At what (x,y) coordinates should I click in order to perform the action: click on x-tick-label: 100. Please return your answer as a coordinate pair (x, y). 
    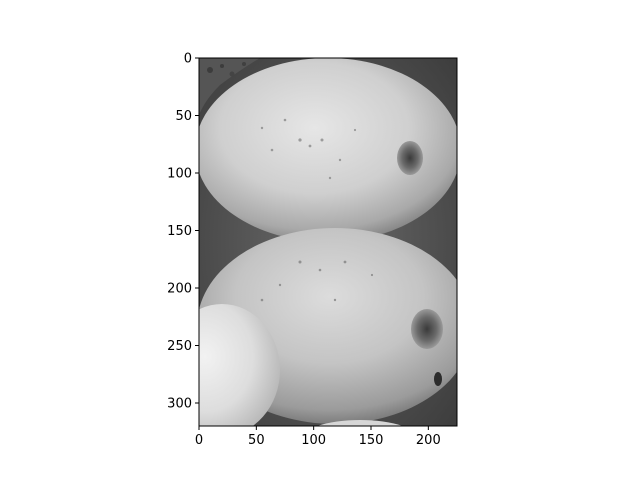
    Looking at the image, I should click on (313, 440).